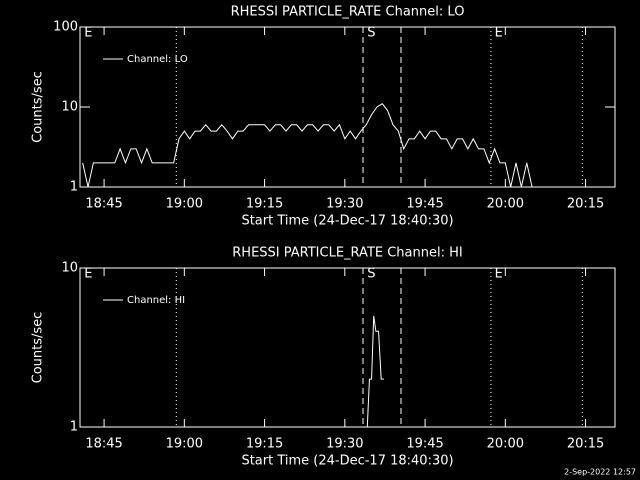 Image resolution: width=640 pixels, height=480 pixels. I want to click on legend-label: Channel: HI, so click(156, 300).